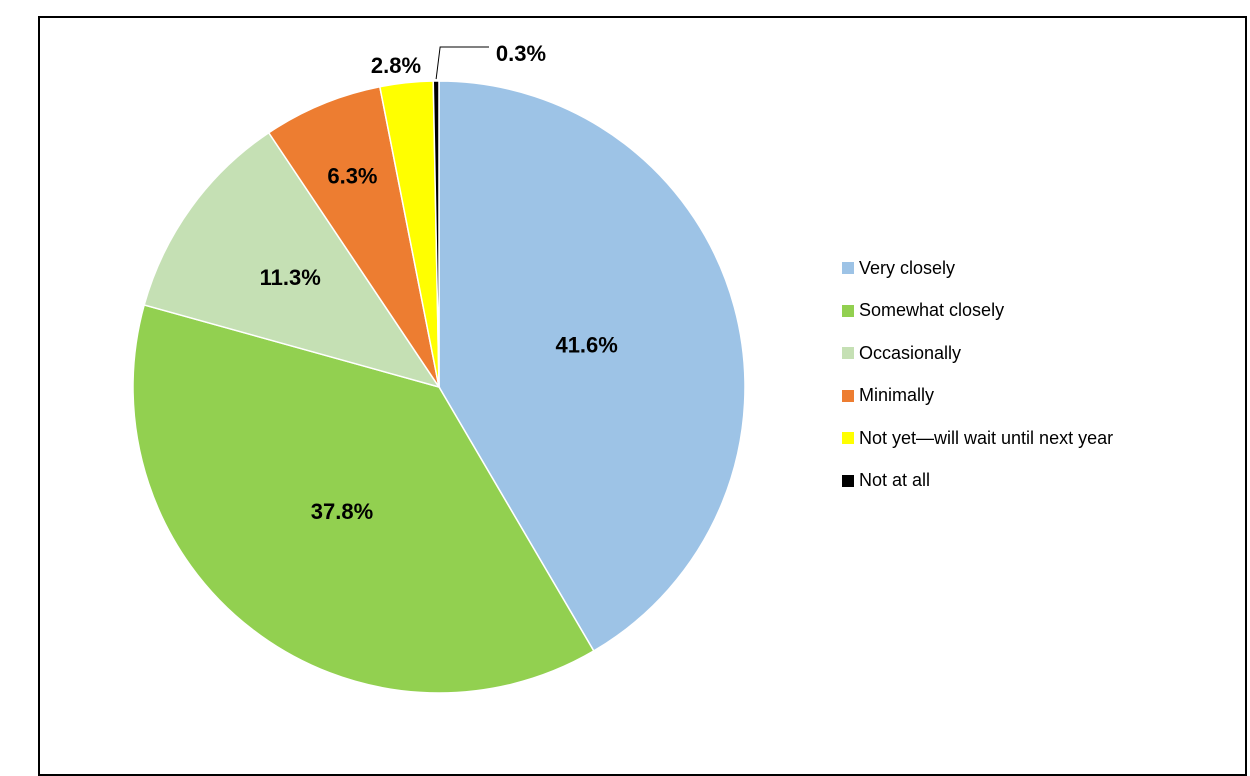 This screenshot has width=1250, height=776. What do you see at coordinates (977, 396) in the screenshot?
I see `legend-item-minimally: Minimally` at bounding box center [977, 396].